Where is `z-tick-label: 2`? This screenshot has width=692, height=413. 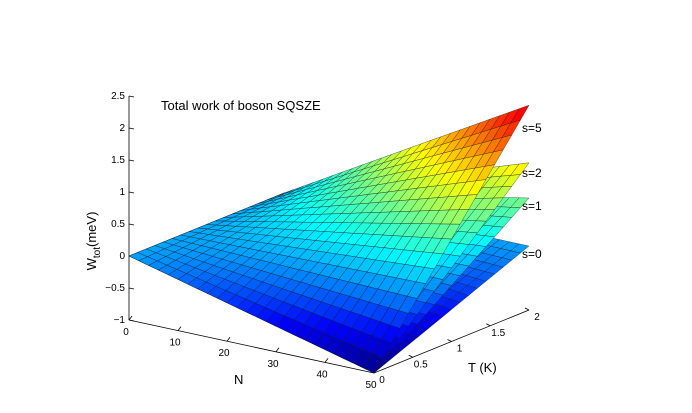 z-tick-label: 2 is located at coordinates (122, 128).